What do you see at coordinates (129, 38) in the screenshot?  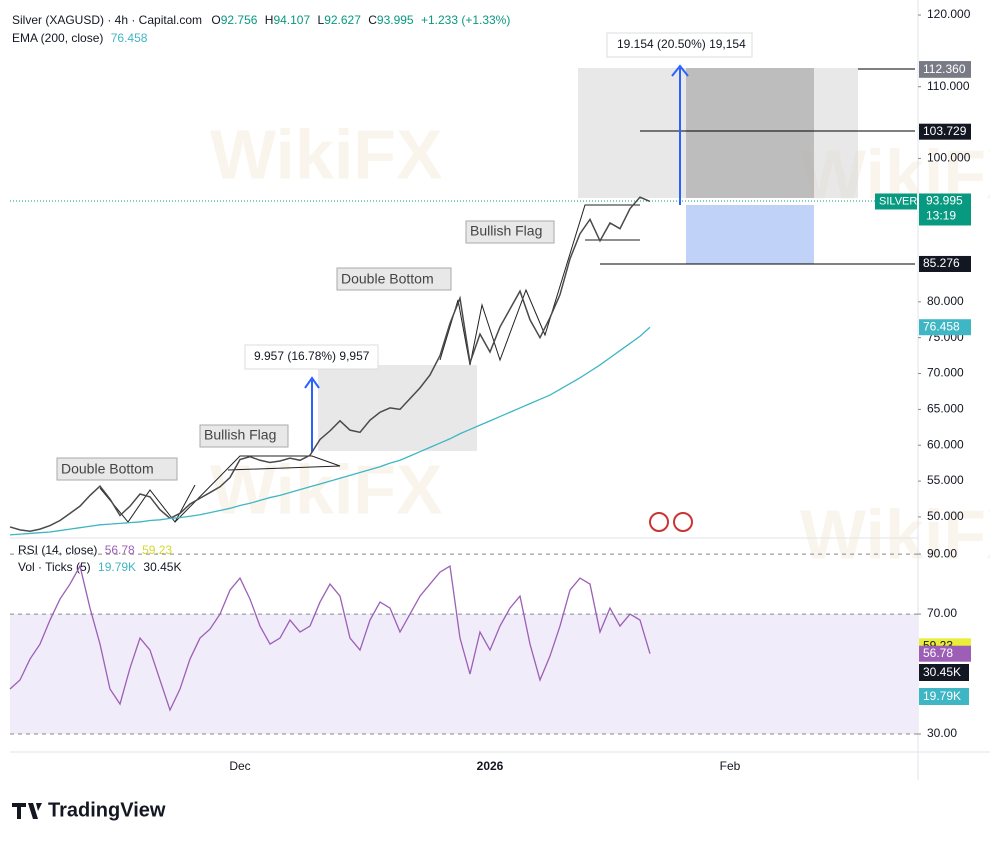 I see `indicator-value: 76.458` at bounding box center [129, 38].